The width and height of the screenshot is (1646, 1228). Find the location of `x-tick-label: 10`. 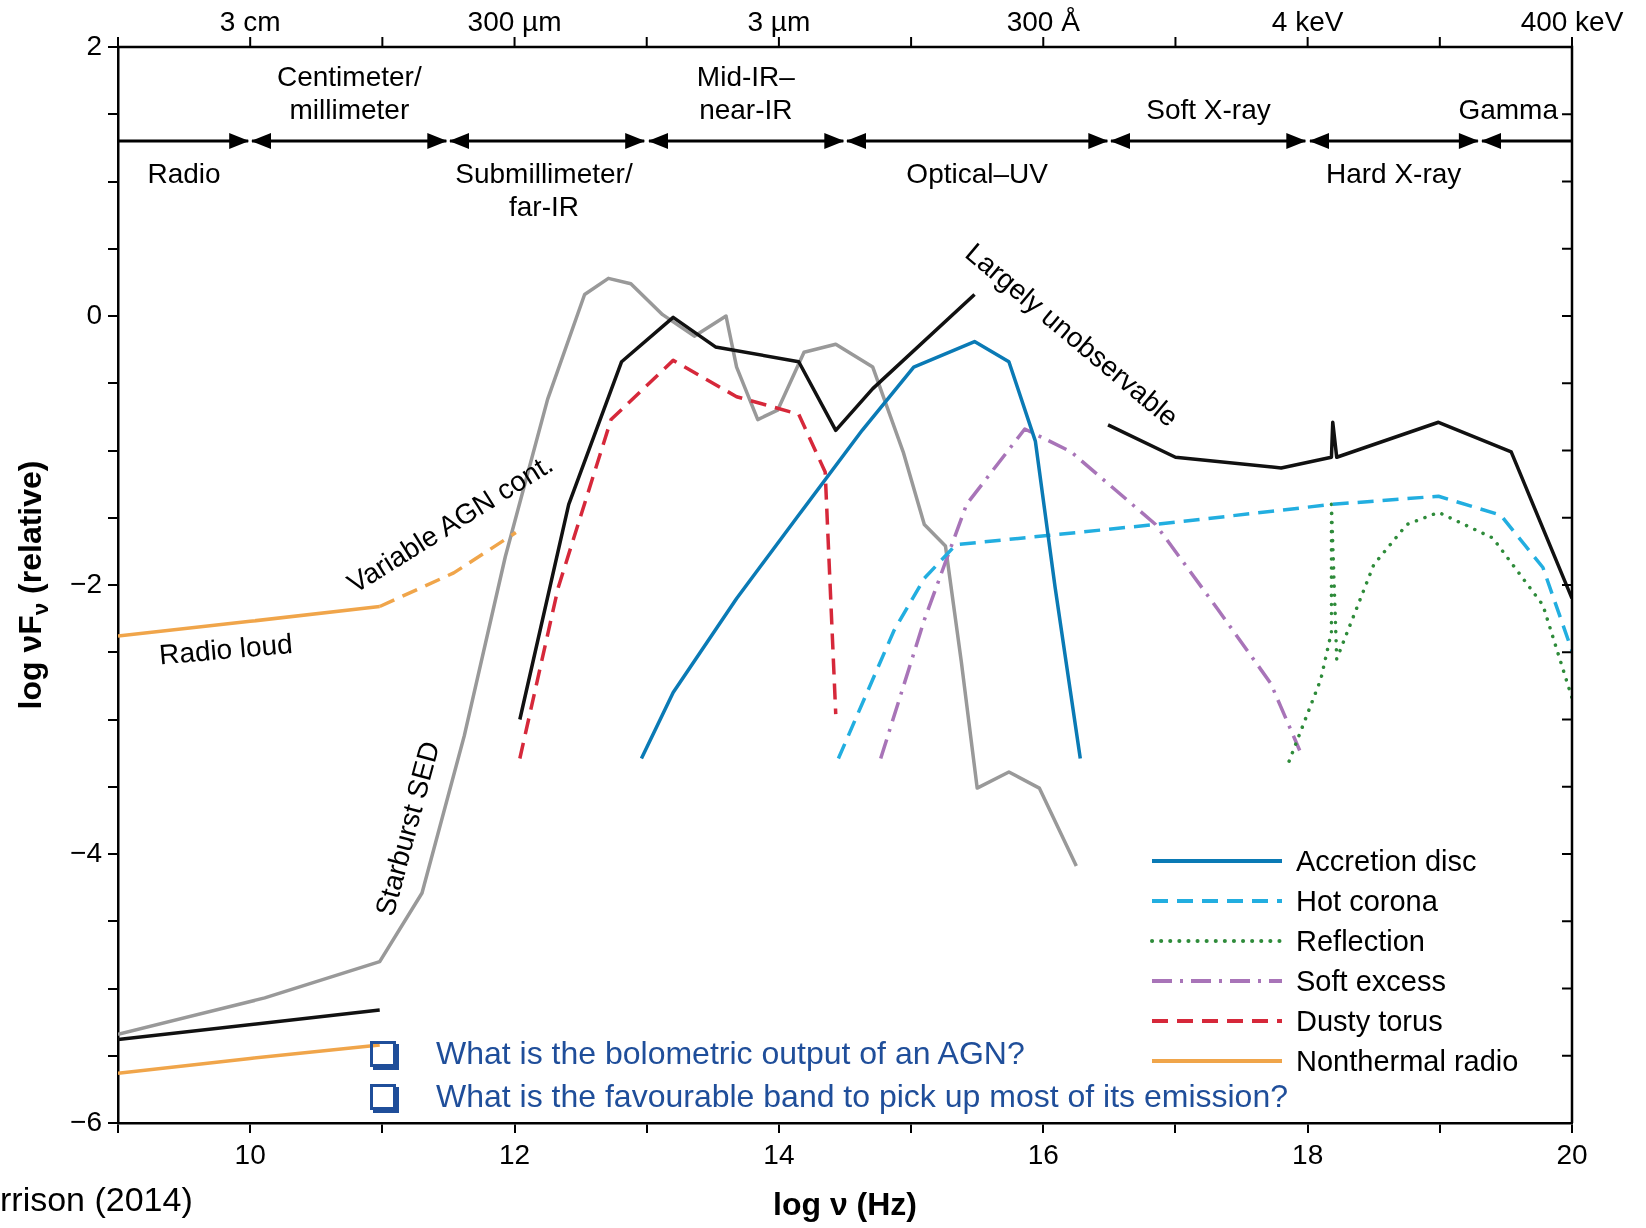

x-tick-label: 10 is located at coordinates (250, 1154).